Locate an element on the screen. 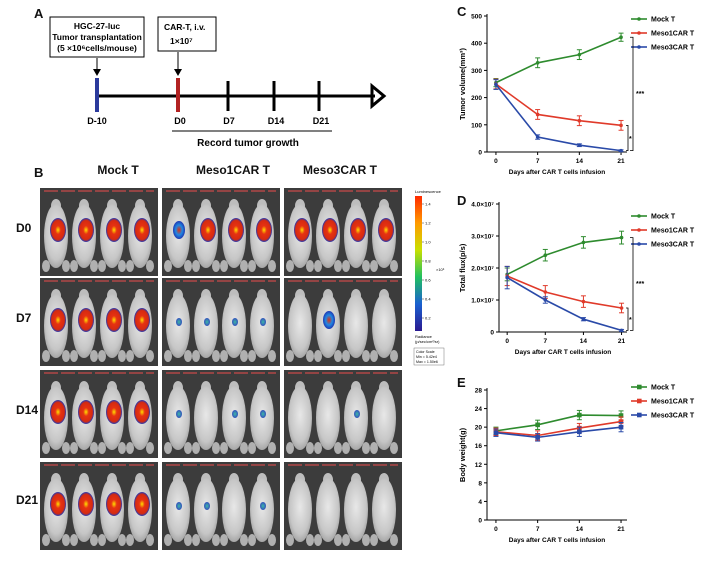 The width and height of the screenshot is (717, 561). record-label: Record tumor growth is located at coordinates (248, 143).